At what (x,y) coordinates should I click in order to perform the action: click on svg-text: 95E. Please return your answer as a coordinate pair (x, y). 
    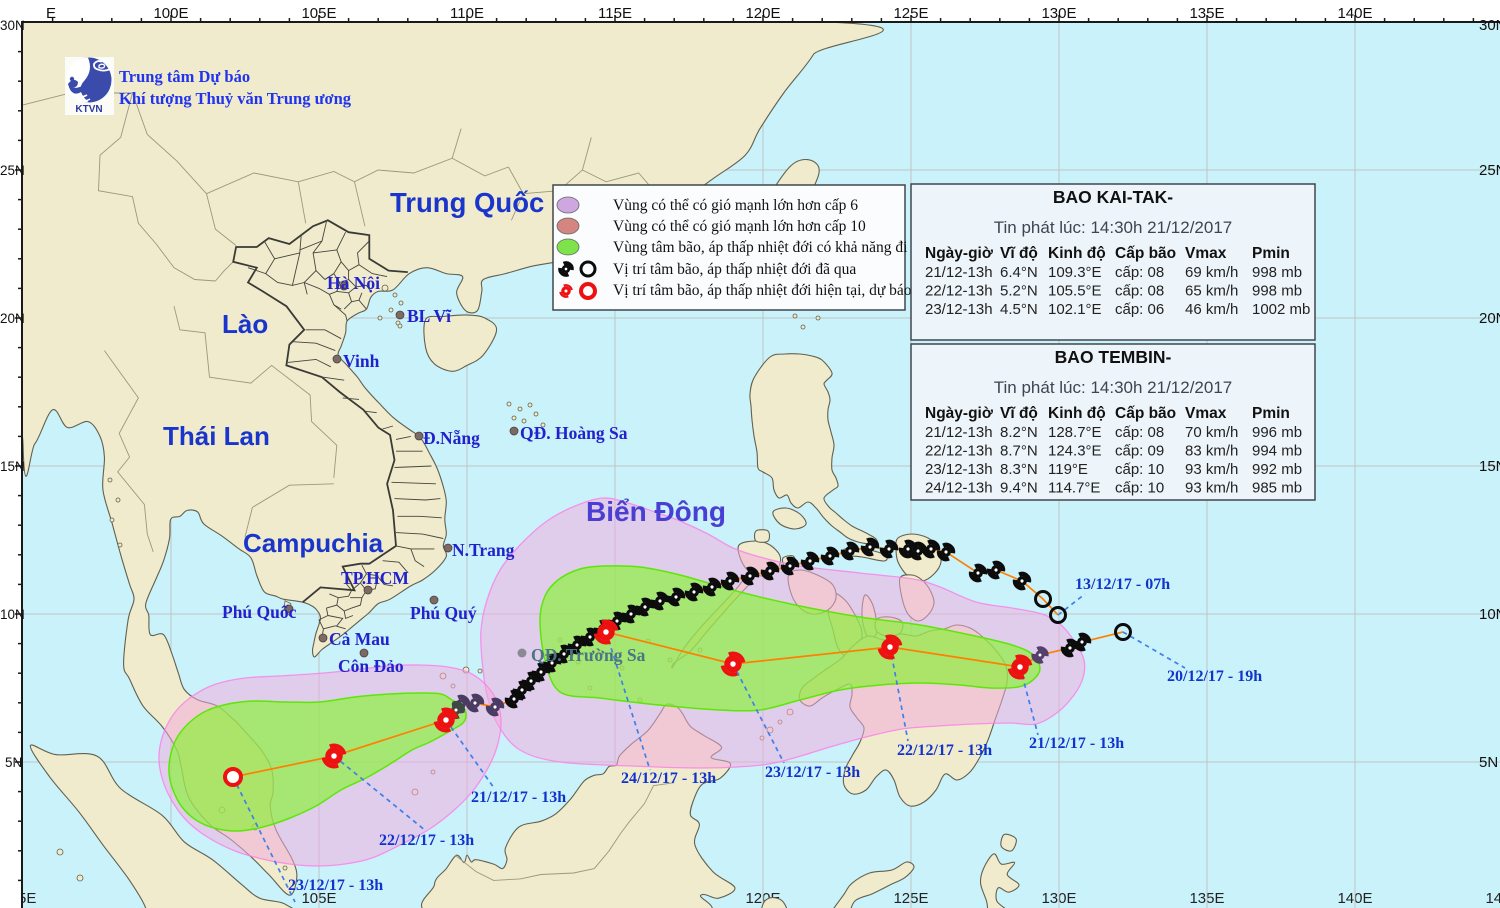
    Looking at the image, I should click on (23, 898).